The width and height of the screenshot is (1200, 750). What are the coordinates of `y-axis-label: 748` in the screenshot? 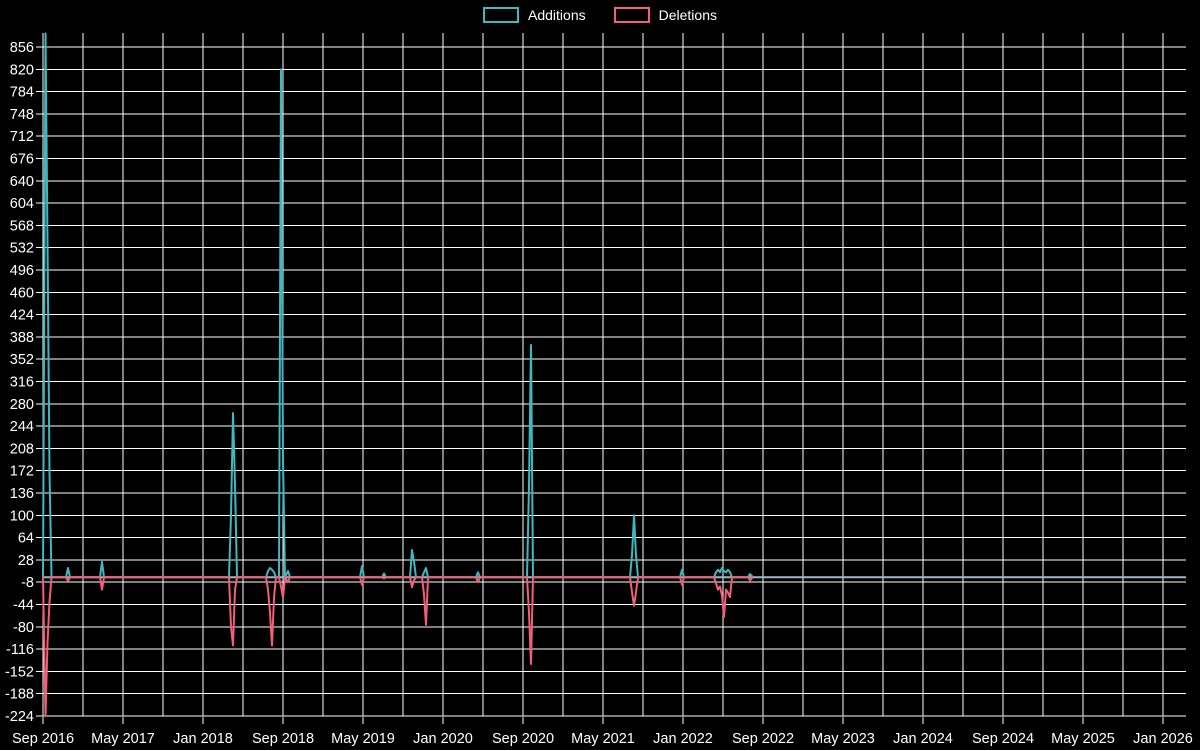 It's located at (22, 115).